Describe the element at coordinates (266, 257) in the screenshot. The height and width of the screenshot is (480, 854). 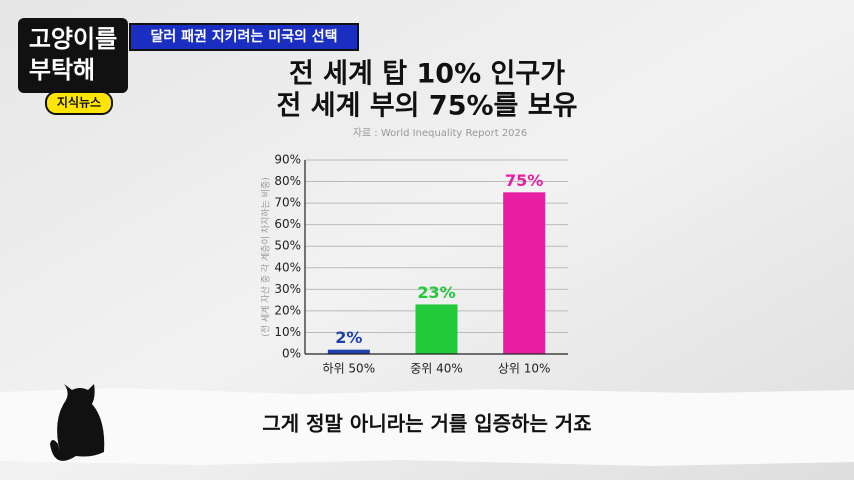
I see `y-axis-label: (전 세계 자산 중 각 계층이 차지하는 비중)` at that location.